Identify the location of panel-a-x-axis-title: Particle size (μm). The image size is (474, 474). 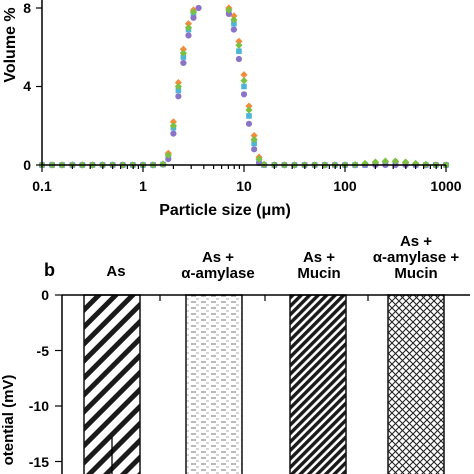
(225, 210).